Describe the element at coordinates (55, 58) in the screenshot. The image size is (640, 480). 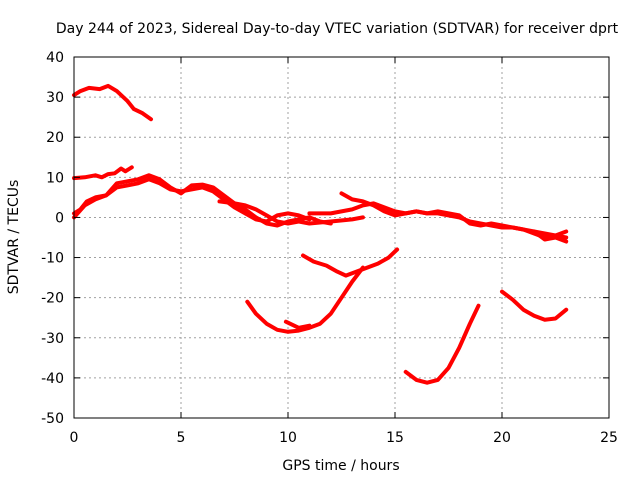
I see `y-tick-label: 40` at that location.